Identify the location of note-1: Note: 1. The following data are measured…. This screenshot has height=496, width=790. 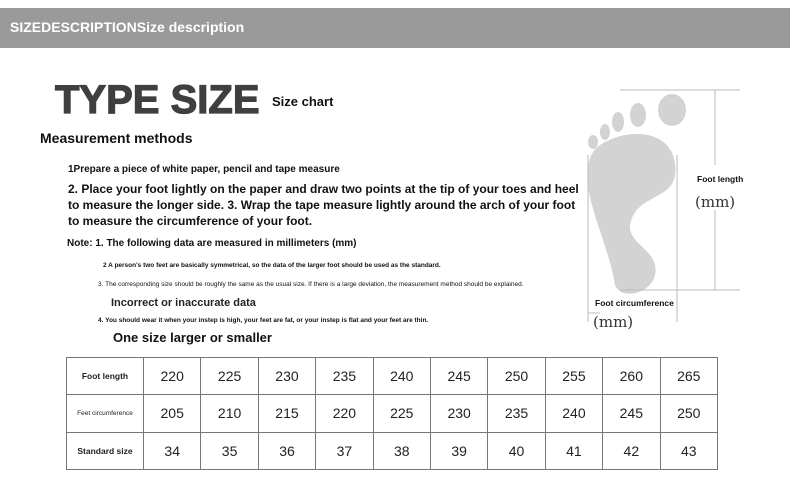
(212, 243).